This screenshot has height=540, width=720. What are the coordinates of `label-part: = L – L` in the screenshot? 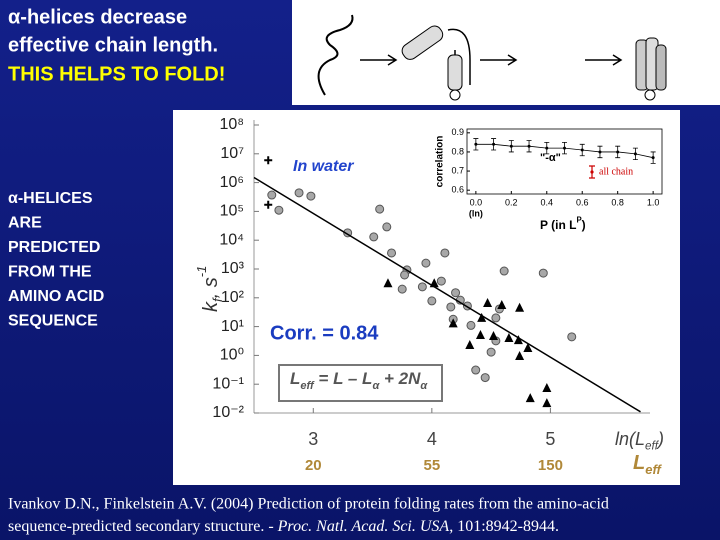 It's located at (343, 378).